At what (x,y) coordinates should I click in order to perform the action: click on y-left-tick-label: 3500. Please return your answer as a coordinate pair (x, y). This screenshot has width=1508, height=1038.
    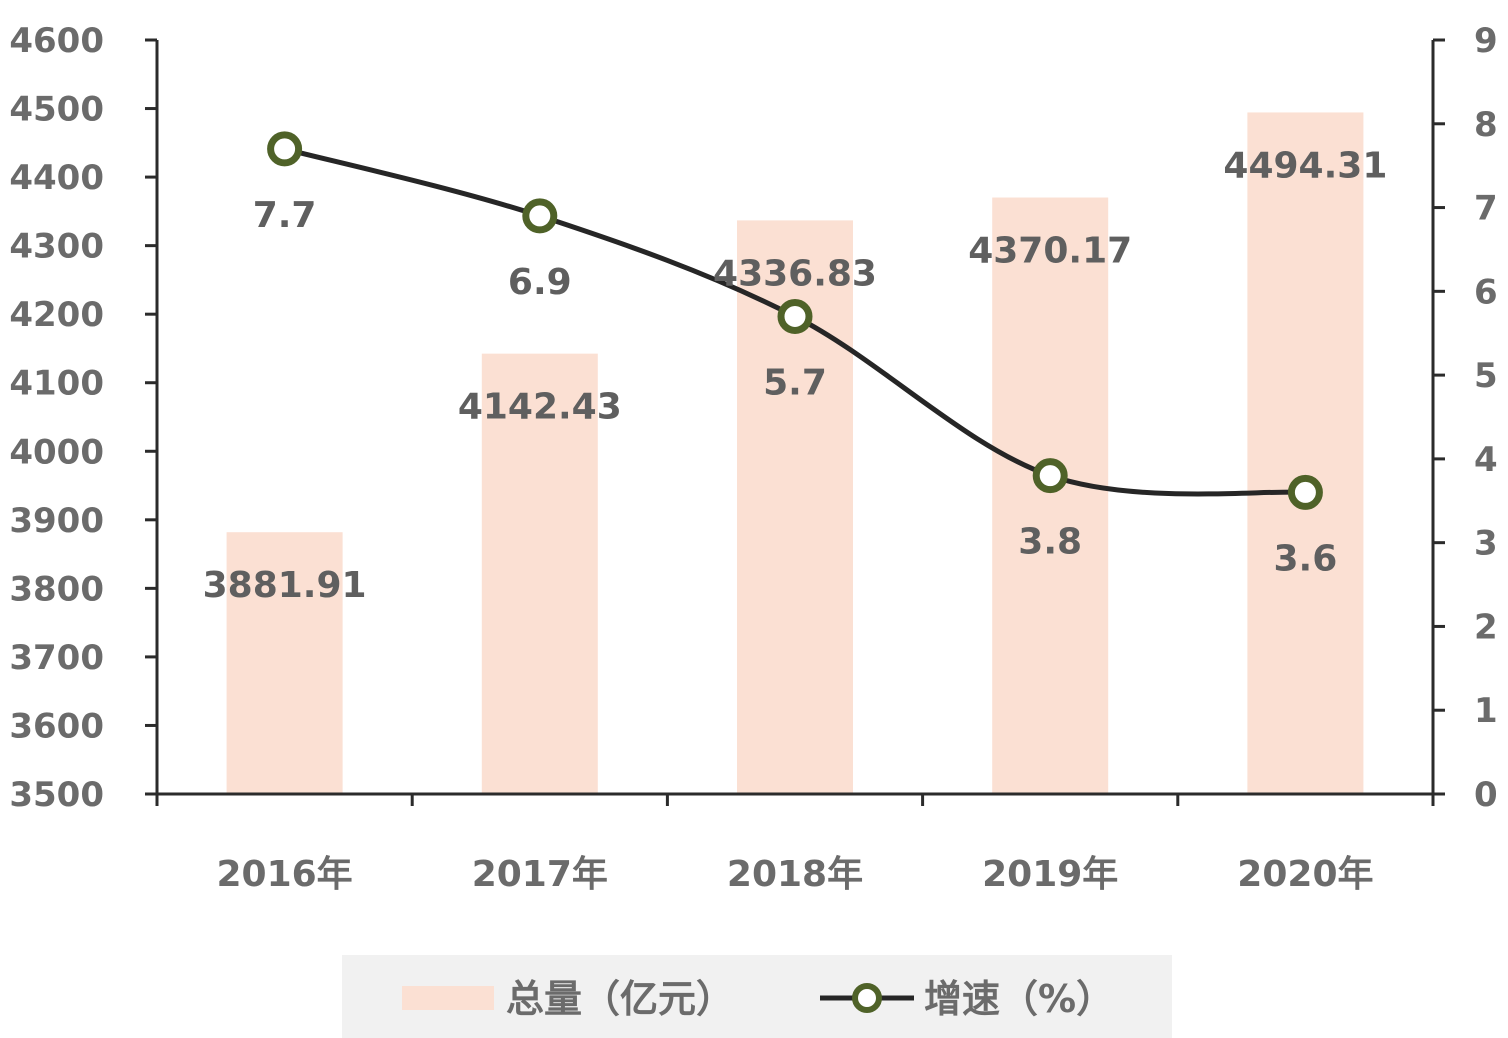
    Looking at the image, I should click on (56, 795).